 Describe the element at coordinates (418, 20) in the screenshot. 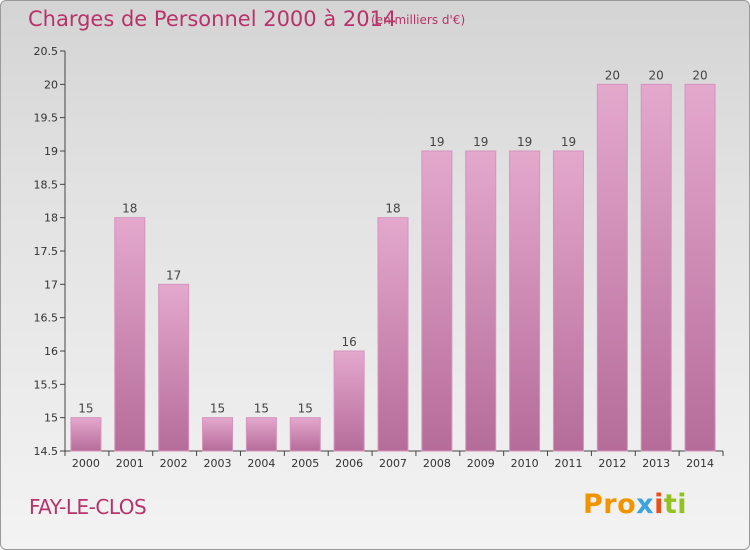

I see `chart-subtitle: (en milliers d'€)` at that location.